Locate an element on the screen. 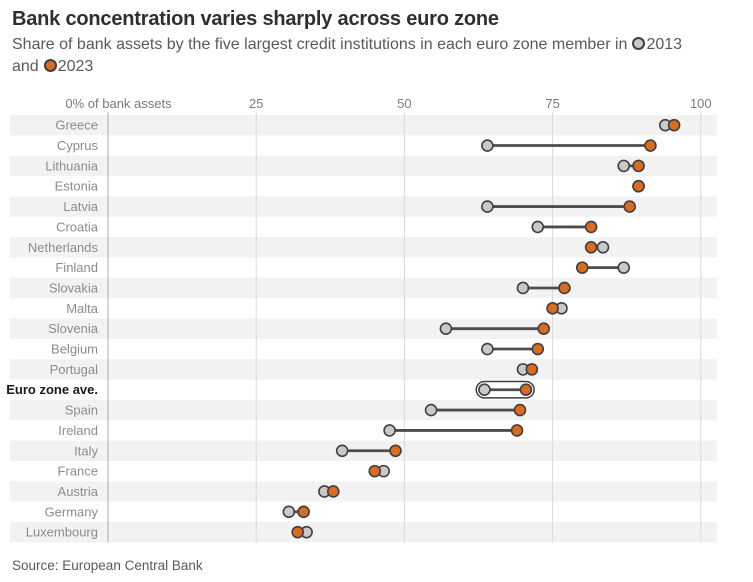 Image resolution: width=753 pixels, height=582 pixels. row-label: Croatia is located at coordinates (77, 226).